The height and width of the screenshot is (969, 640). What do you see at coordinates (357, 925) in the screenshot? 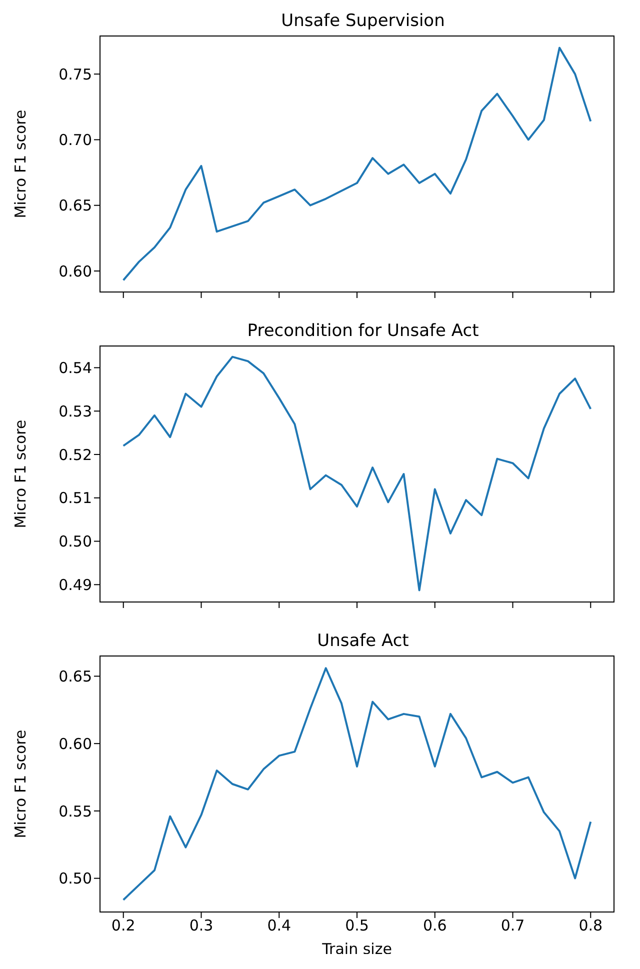
I see `x-tick-label: 0.5` at bounding box center [357, 925].